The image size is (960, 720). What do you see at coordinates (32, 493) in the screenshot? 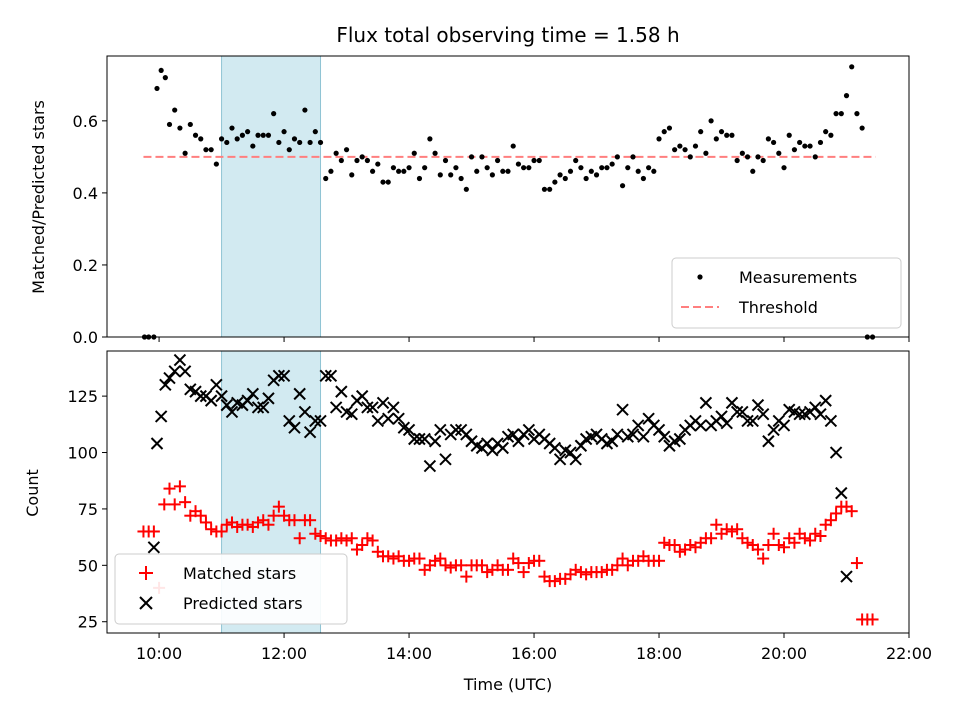
I see `bottom-y-axis-label: Count` at bounding box center [32, 493].